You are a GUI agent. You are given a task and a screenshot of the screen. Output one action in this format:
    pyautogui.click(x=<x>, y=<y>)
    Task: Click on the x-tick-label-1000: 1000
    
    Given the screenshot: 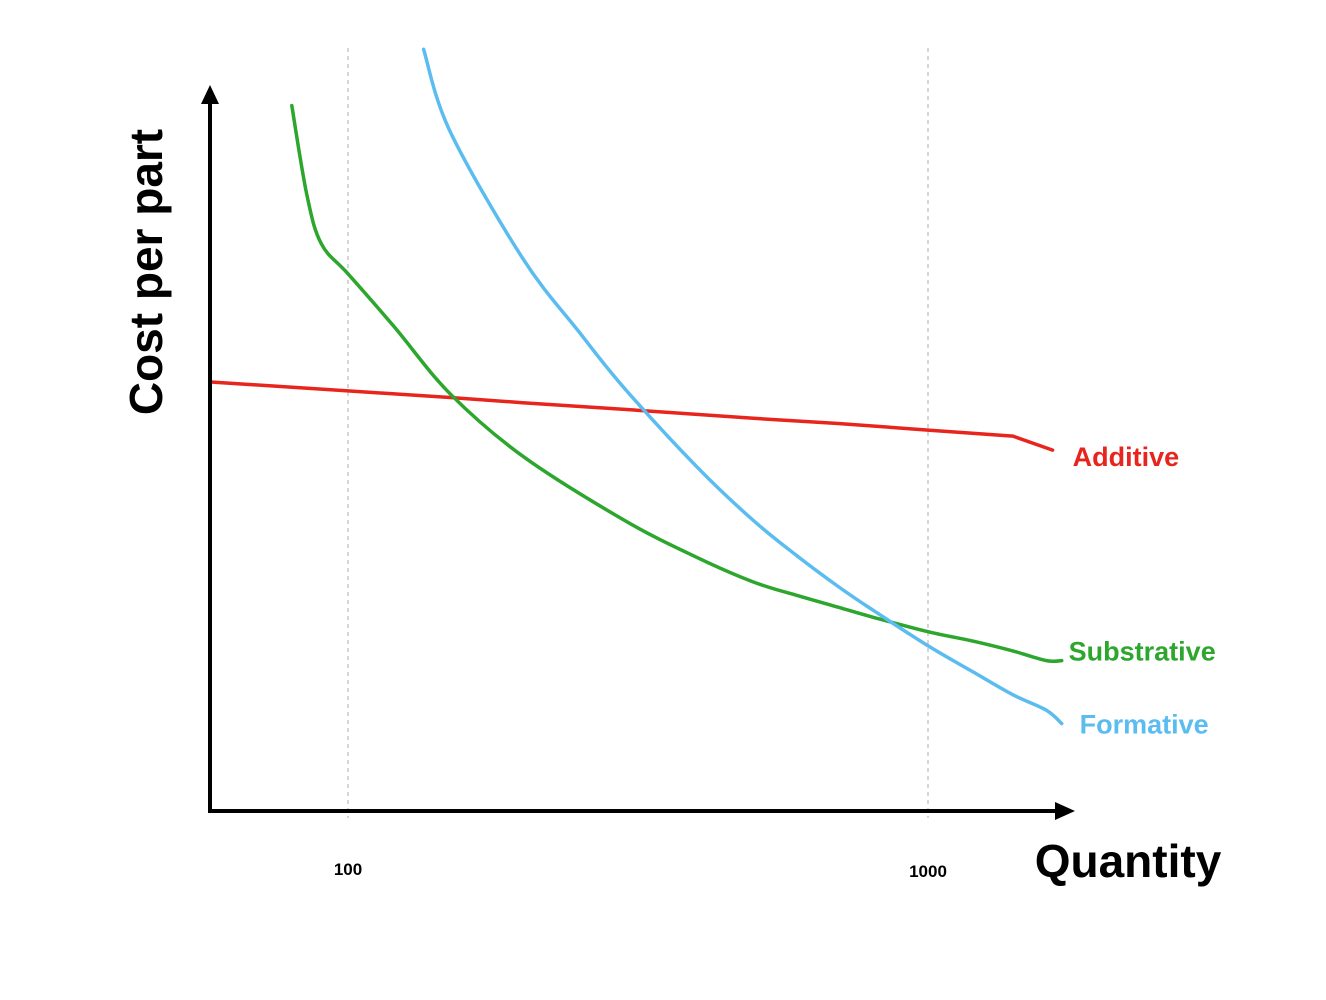 What is the action you would take?
    pyautogui.click(x=928, y=871)
    